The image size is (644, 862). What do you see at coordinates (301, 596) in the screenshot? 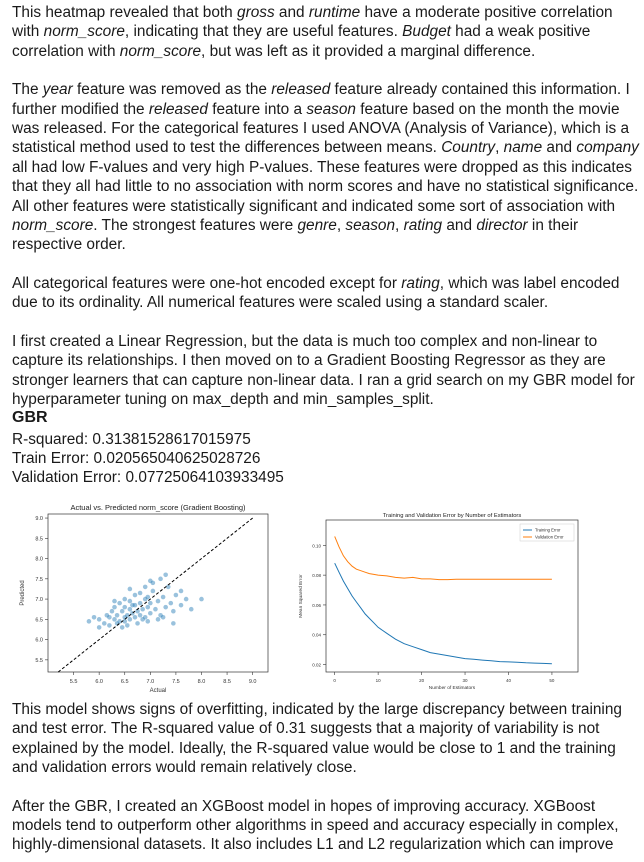
I see `y-axis-label: Mean Squared Error` at bounding box center [301, 596].